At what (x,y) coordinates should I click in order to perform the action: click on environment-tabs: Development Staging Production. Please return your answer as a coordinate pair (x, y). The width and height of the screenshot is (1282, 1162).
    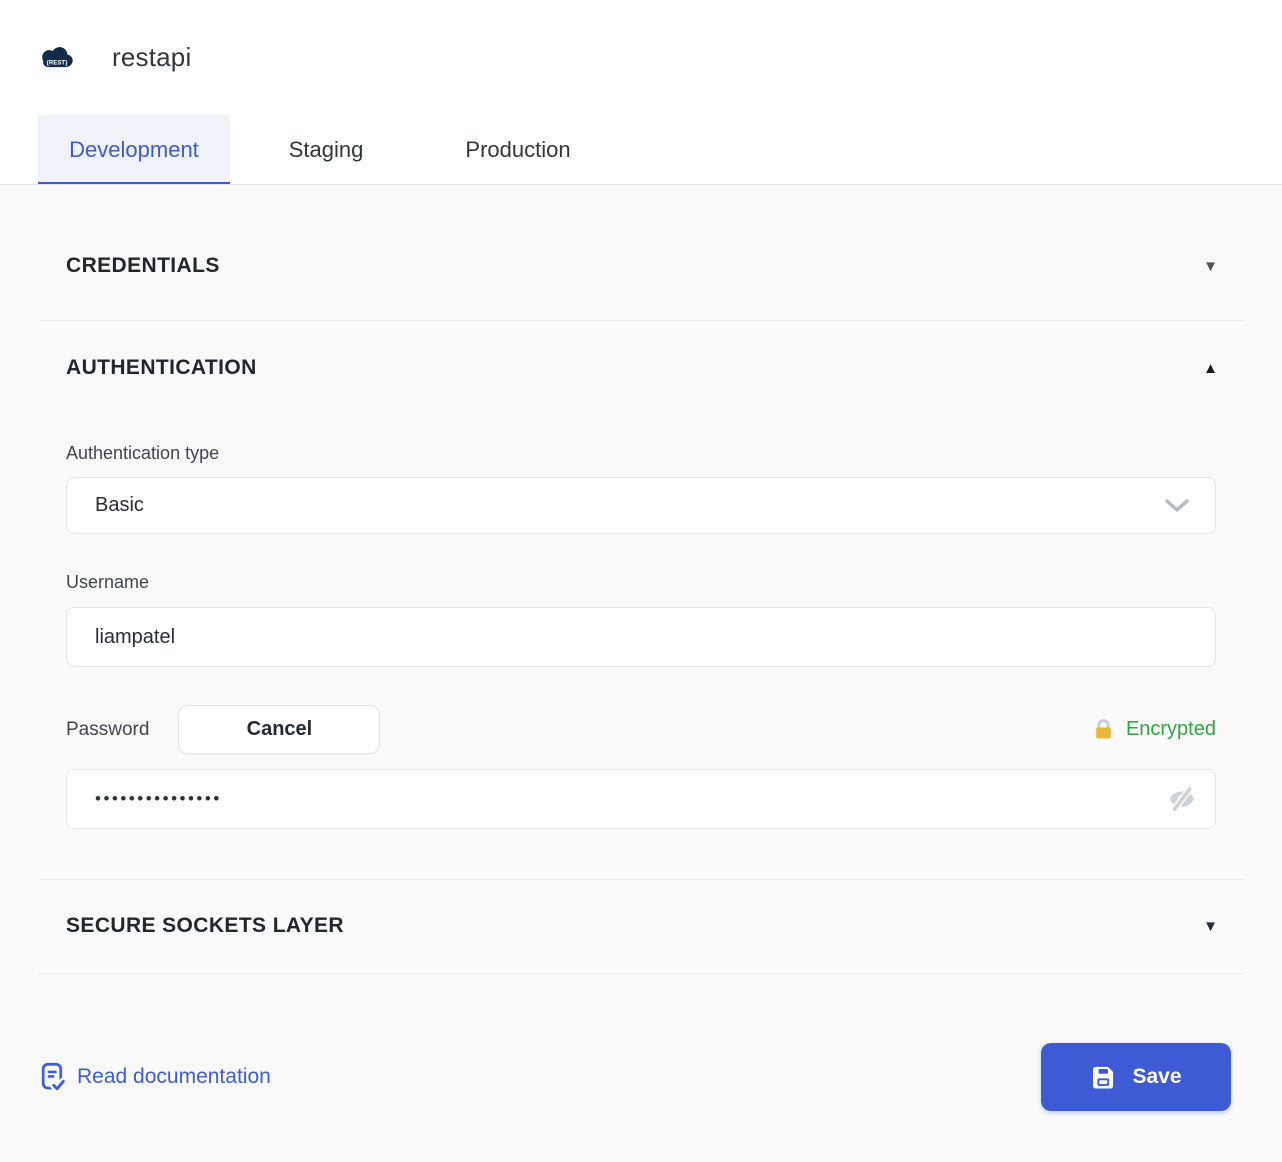
    Looking at the image, I should click on (641, 150).